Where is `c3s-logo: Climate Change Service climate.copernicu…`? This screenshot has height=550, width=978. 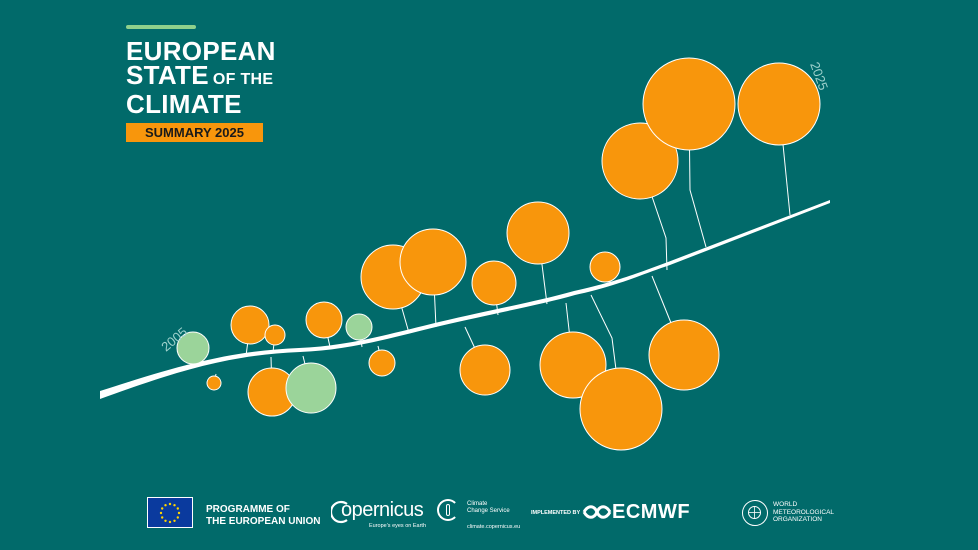
c3s-logo: Climate Change Service climate.copernicu… is located at coordinates (482, 514).